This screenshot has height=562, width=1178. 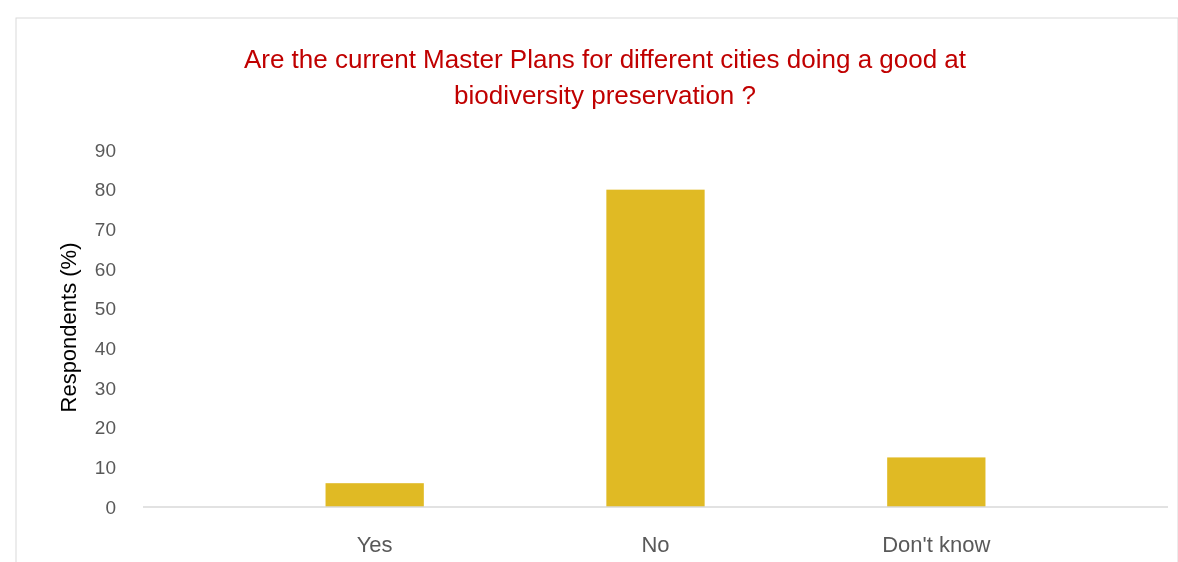 I want to click on y-tick-label: 30, so click(x=105, y=388).